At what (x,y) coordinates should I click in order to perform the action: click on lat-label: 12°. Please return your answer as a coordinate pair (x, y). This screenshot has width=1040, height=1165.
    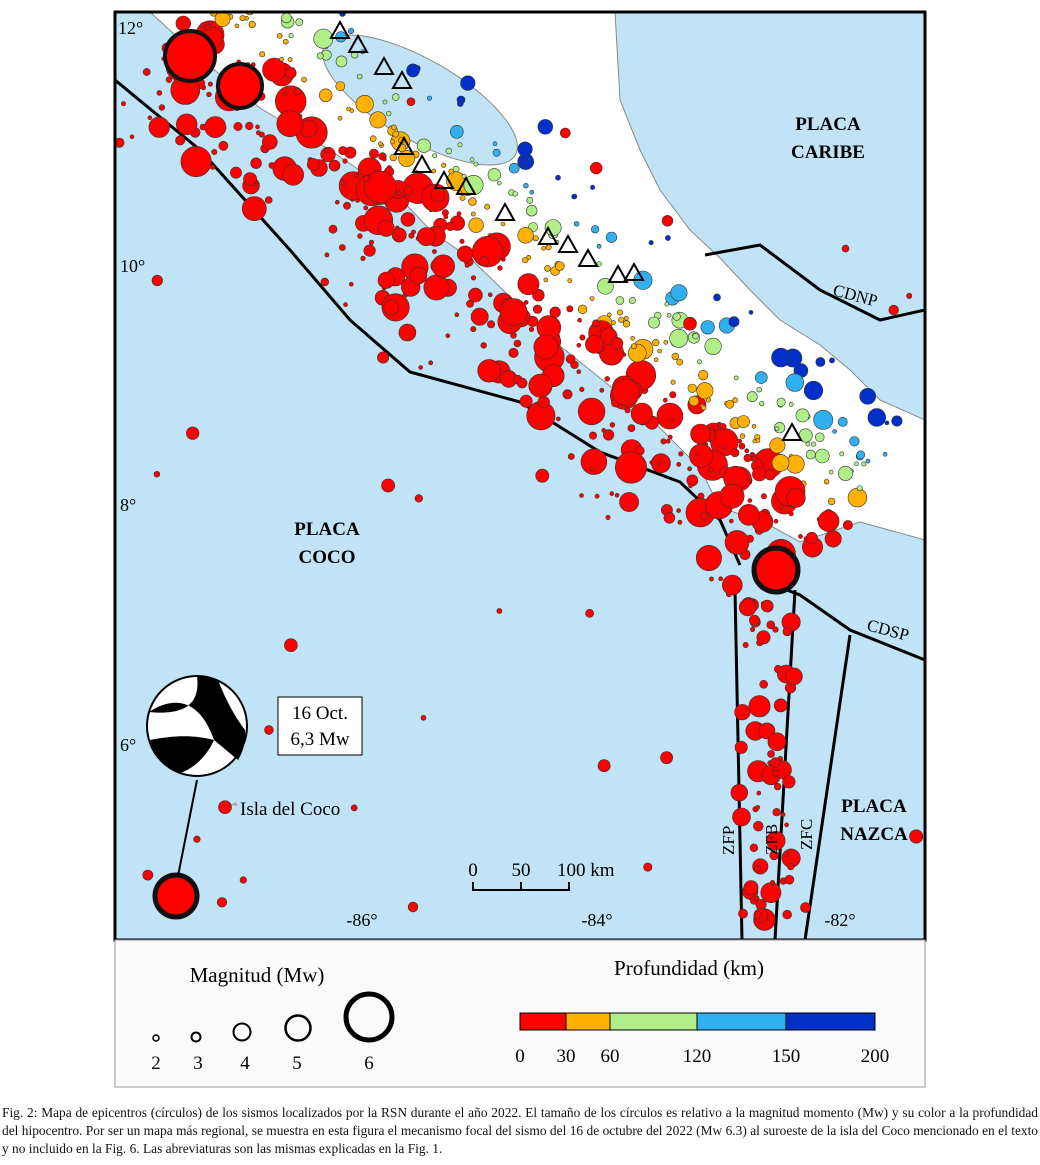
    Looking at the image, I should click on (130, 28).